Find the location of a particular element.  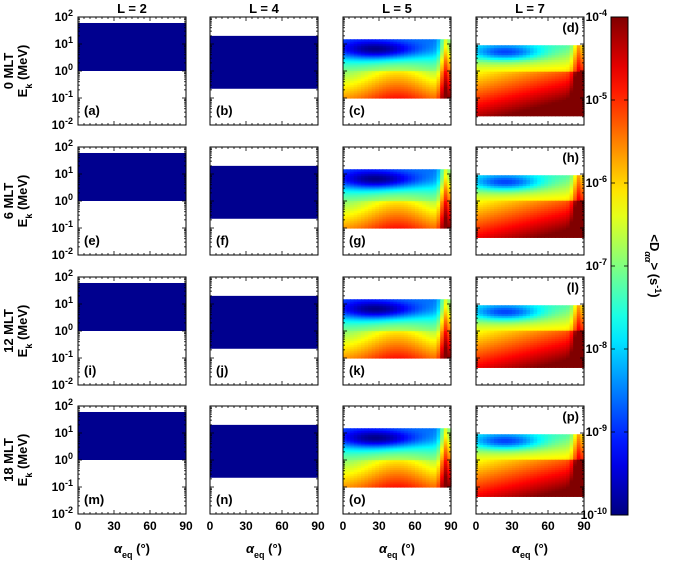

panel-b: (b) is located at coordinates (264, 71).